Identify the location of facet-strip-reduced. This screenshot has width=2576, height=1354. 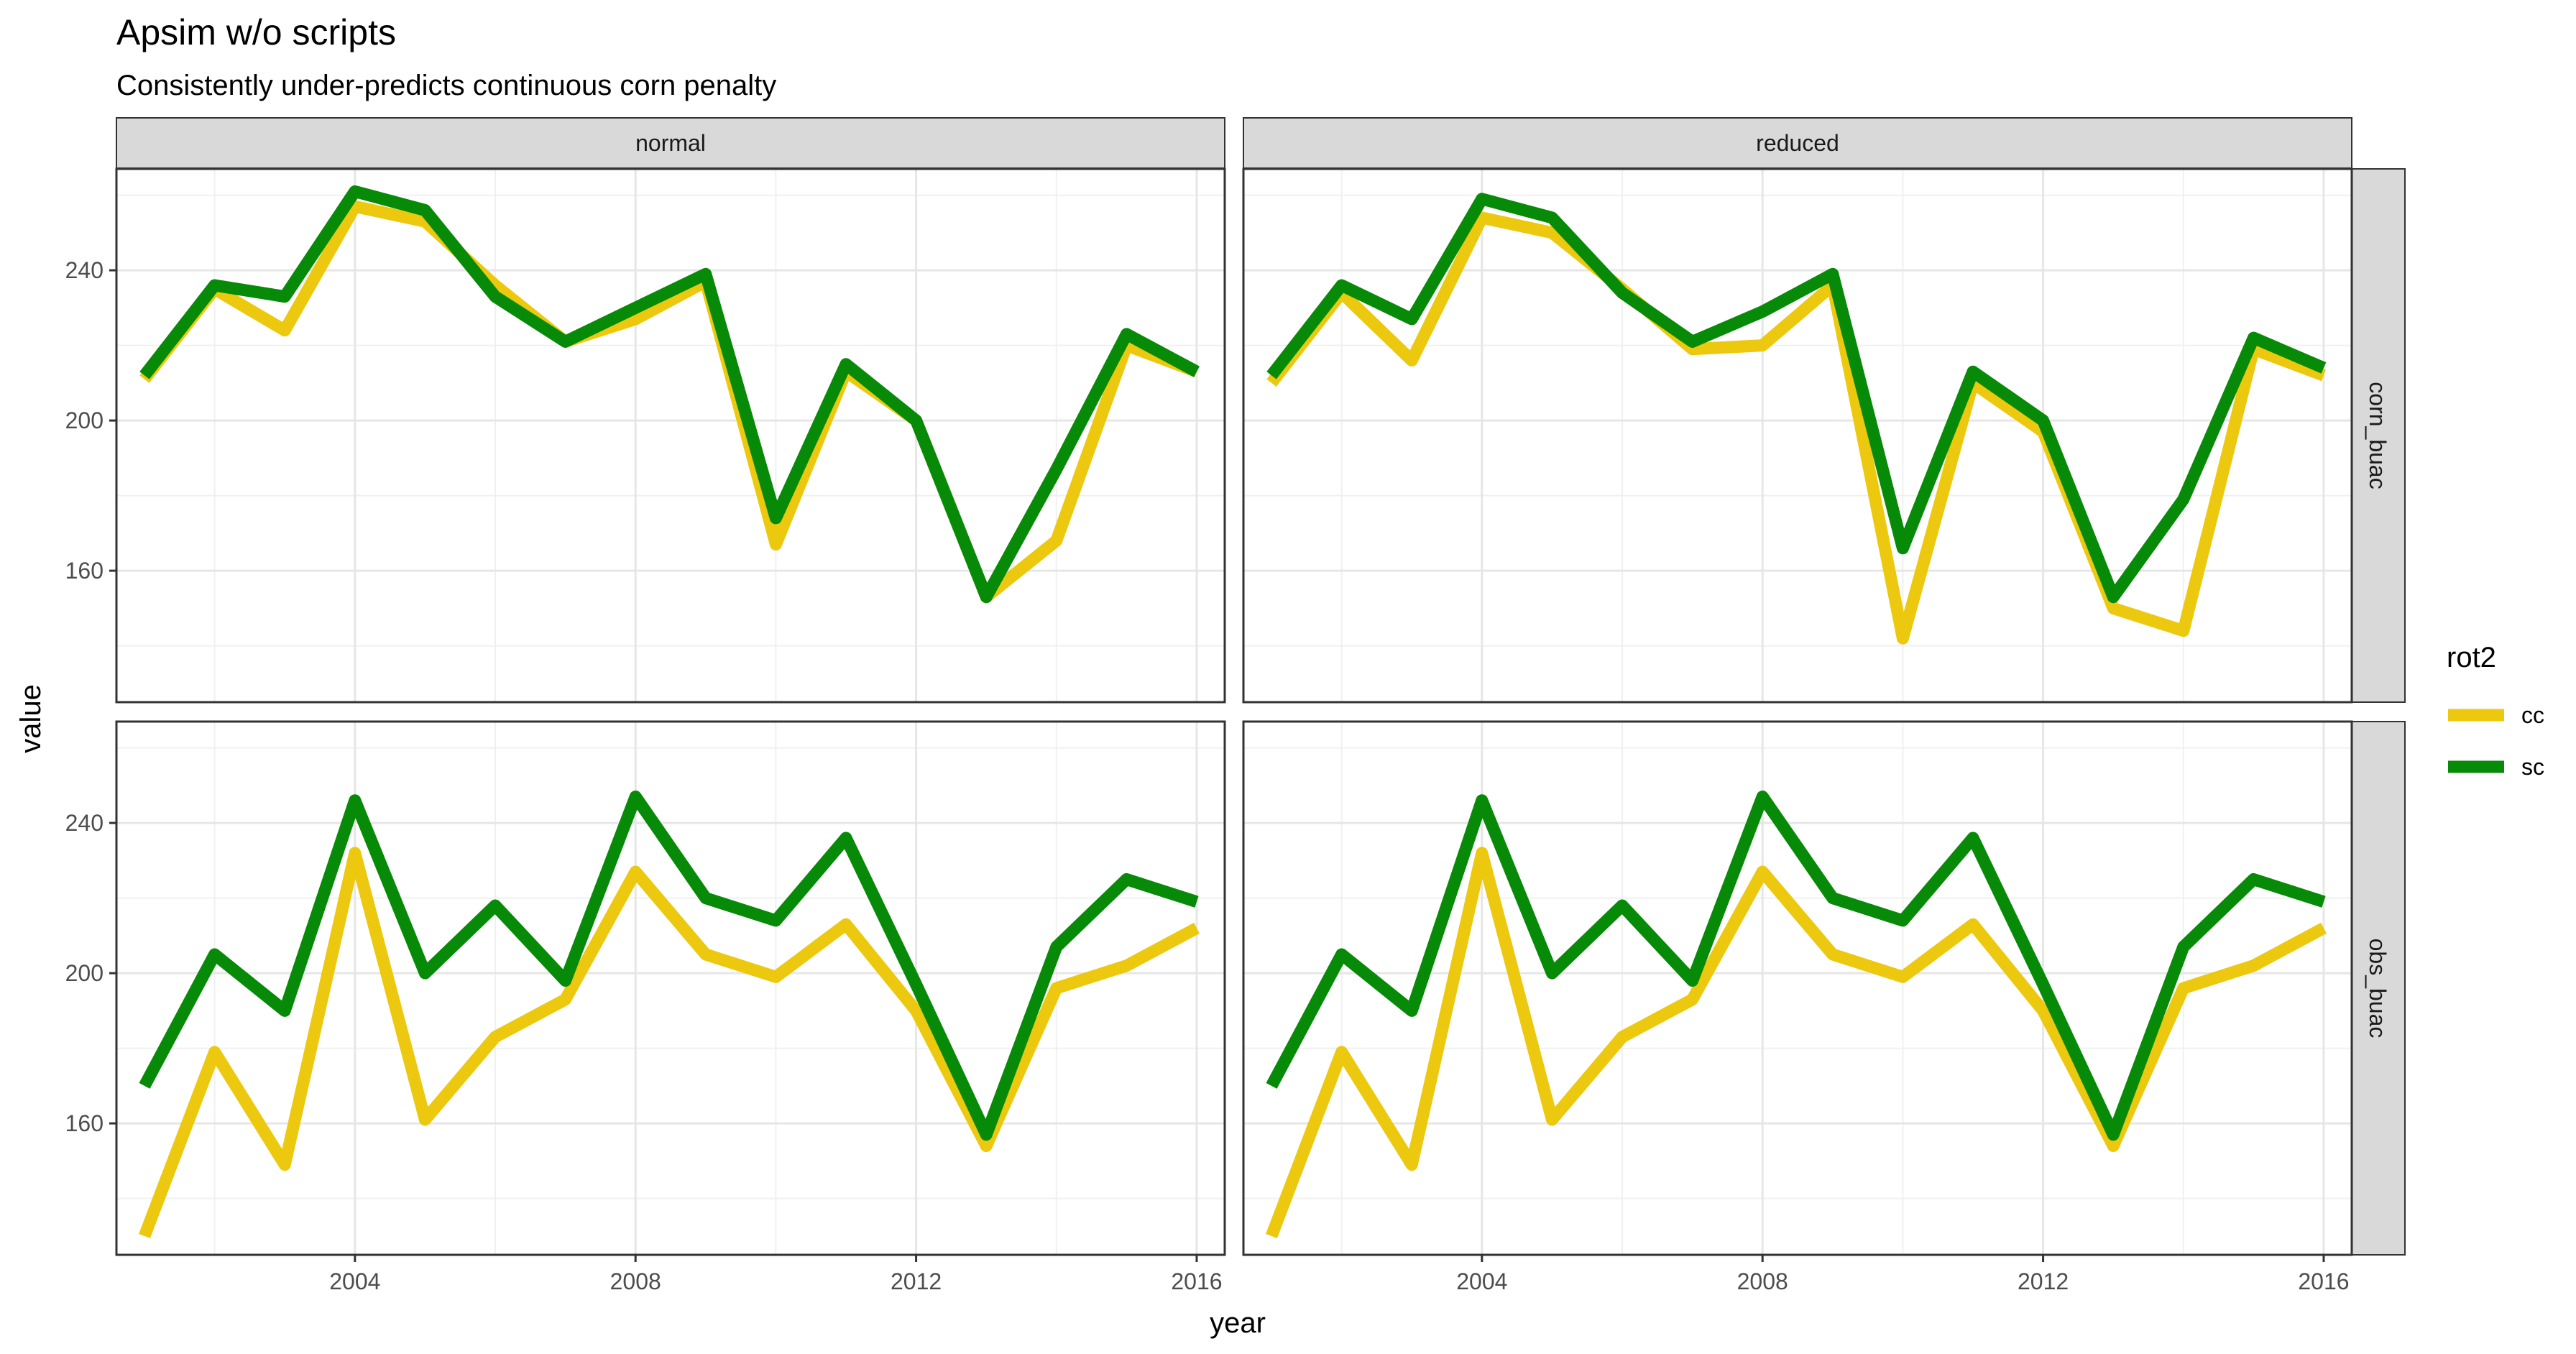
(1797, 143).